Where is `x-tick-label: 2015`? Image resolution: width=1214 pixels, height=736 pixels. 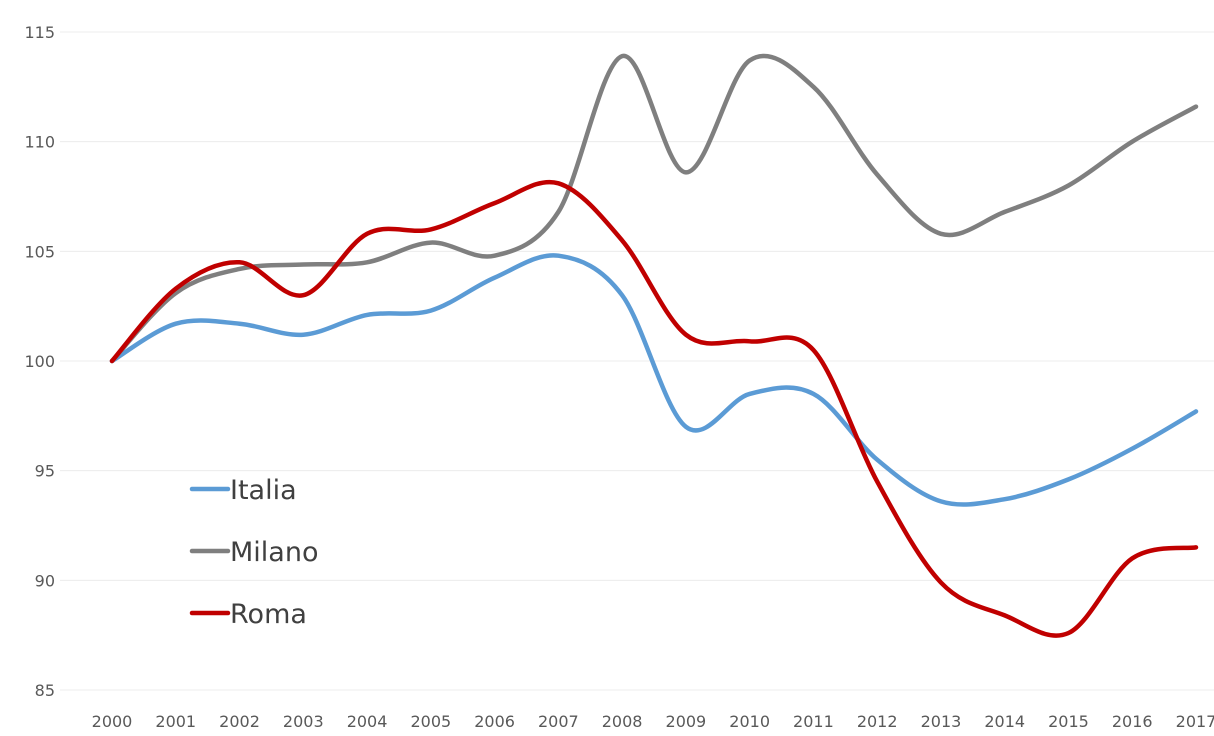 x-tick-label: 2015 is located at coordinates (1068, 721).